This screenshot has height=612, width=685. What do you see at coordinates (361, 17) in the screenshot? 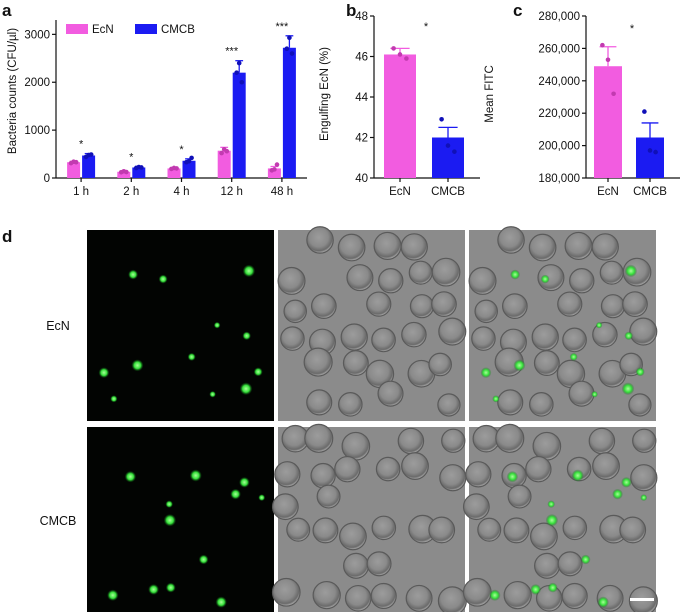
I see `y-tick-label-b: 48` at bounding box center [361, 17].